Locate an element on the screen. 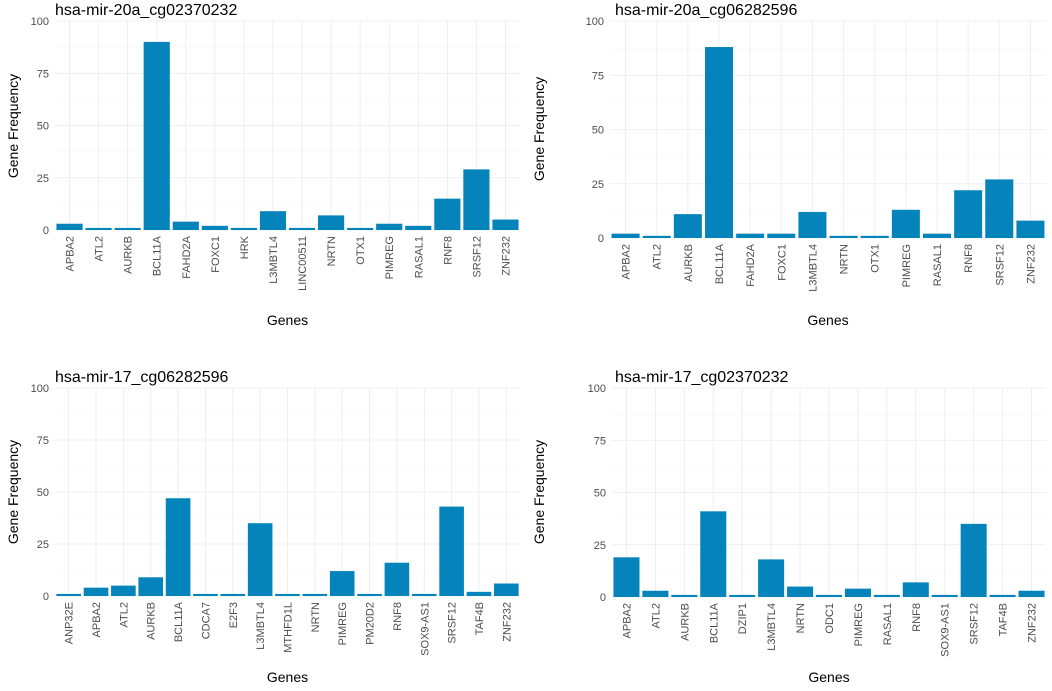  x-tick-label: PM20D2 is located at coordinates (371, 623).